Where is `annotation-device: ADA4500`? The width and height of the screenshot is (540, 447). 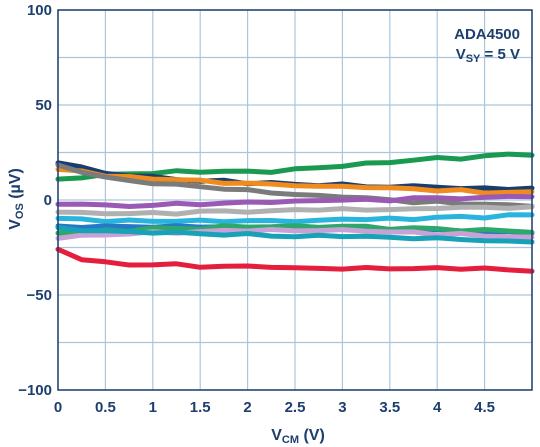 annotation-device: ADA4500 is located at coordinates (487, 34).